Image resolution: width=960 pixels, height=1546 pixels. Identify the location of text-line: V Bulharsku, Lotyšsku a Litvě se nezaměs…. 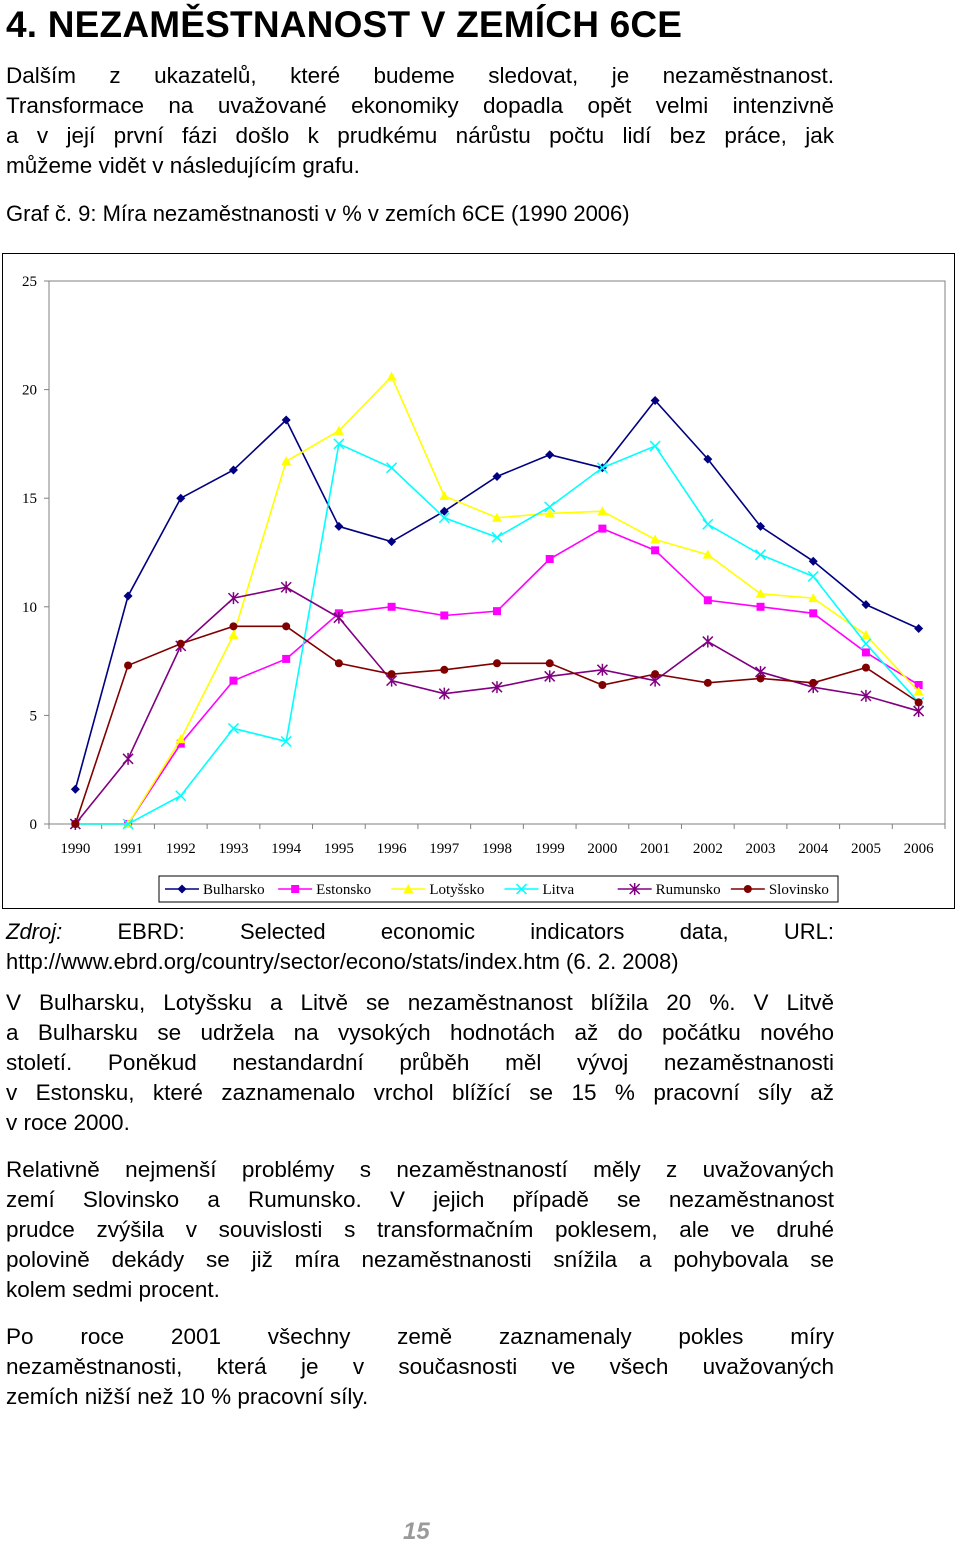
(420, 1002).